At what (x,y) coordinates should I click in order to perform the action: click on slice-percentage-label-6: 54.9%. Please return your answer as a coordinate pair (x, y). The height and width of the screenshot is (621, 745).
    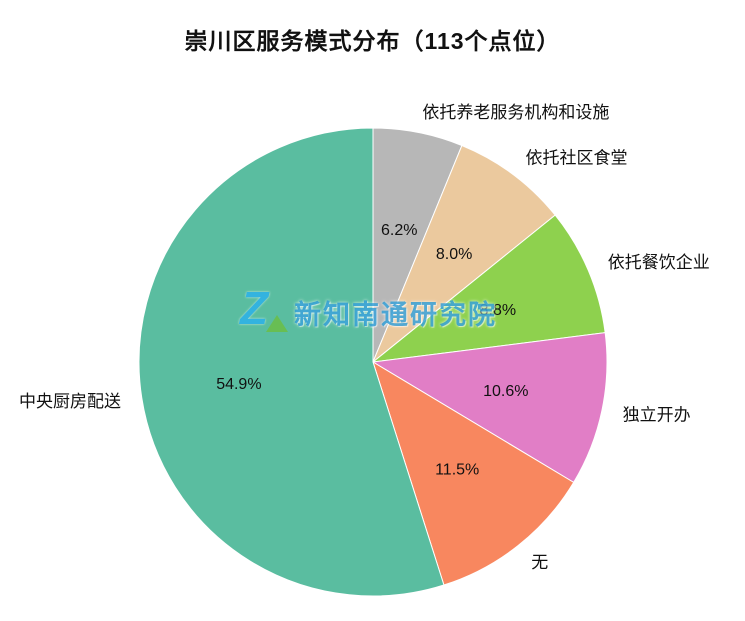
    Looking at the image, I should click on (238, 384).